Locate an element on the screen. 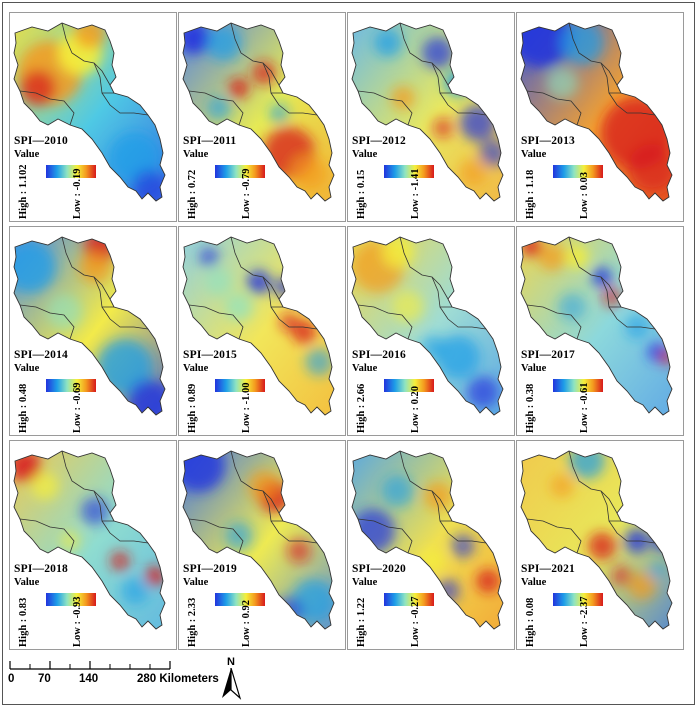 This screenshot has height=709, width=699. legend-high: High : 2.33 is located at coordinates (192, 622).